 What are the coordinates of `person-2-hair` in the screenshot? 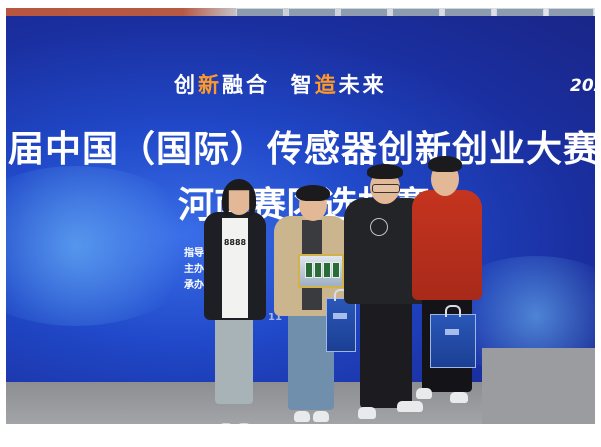 It's located at (313, 193).